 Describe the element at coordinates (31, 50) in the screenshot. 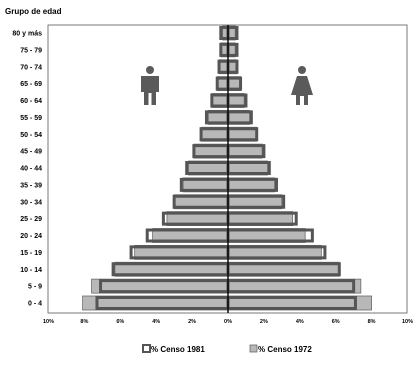

I see `age-label-15: 75 - 79` at that location.